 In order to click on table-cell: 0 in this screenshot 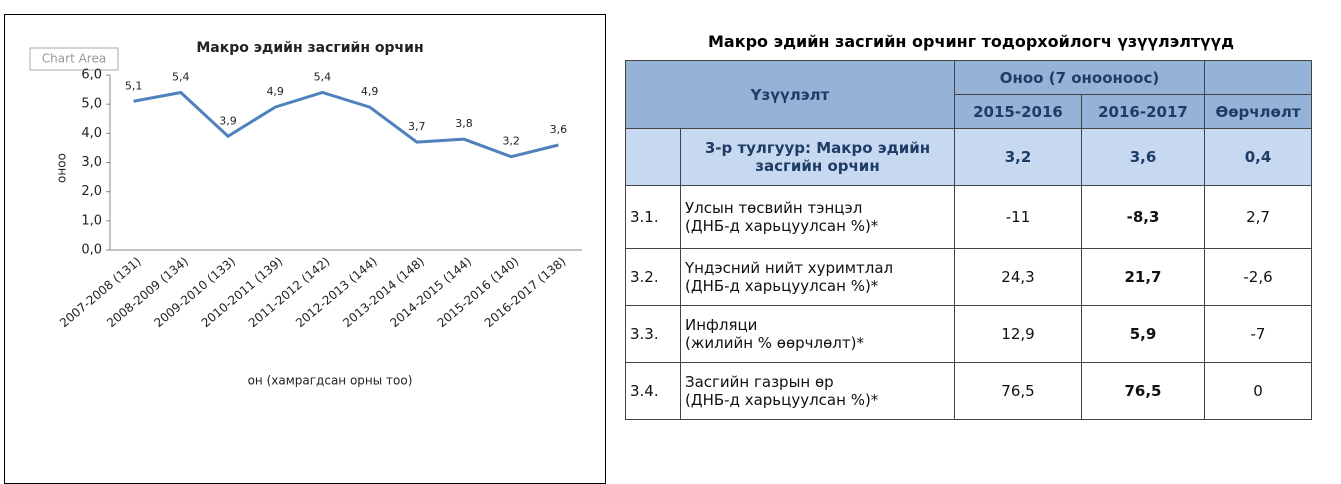, I will do `click(1258, 391)`.